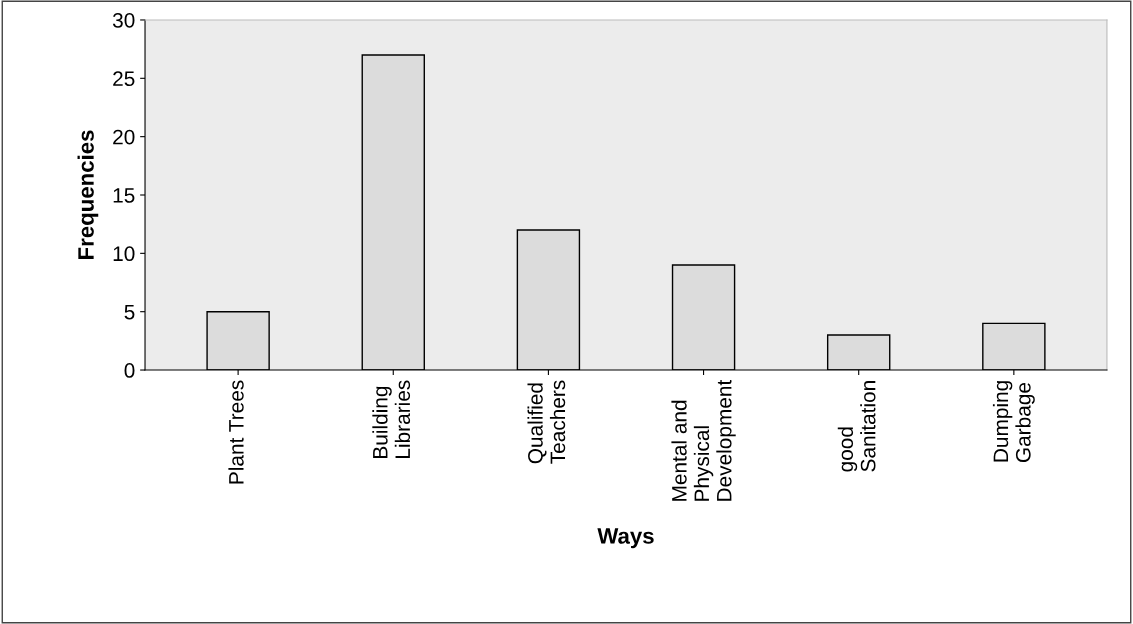 The height and width of the screenshot is (624, 1133). What do you see at coordinates (124, 79) in the screenshot?
I see `y-tick-label: 25` at bounding box center [124, 79].